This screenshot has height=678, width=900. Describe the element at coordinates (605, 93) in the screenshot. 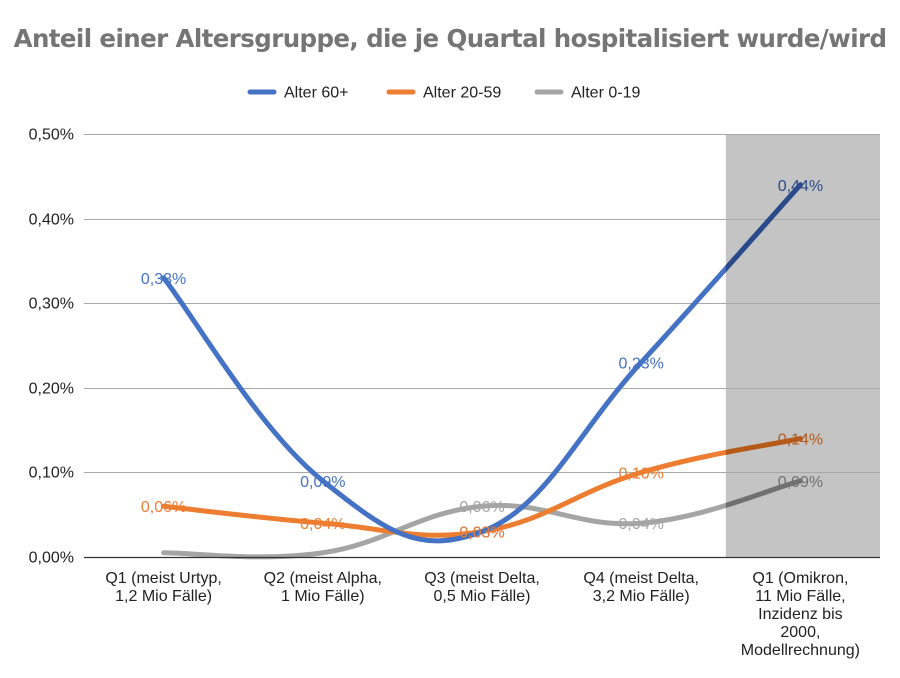

I see `legend-label: Alter 0-19` at that location.